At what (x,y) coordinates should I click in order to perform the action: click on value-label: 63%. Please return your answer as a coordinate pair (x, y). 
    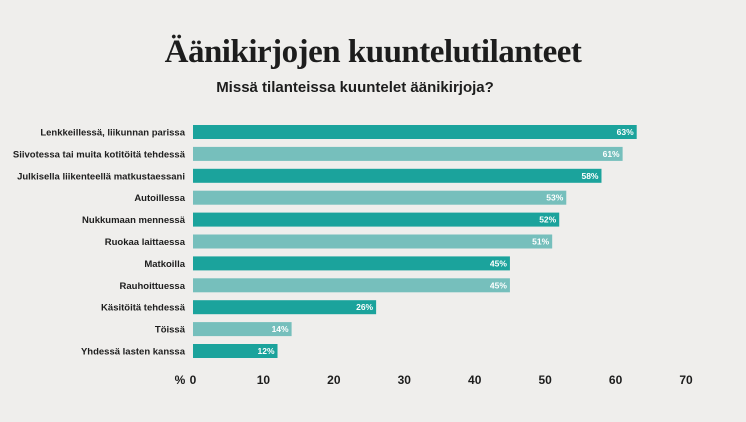
    Looking at the image, I should click on (625, 132).